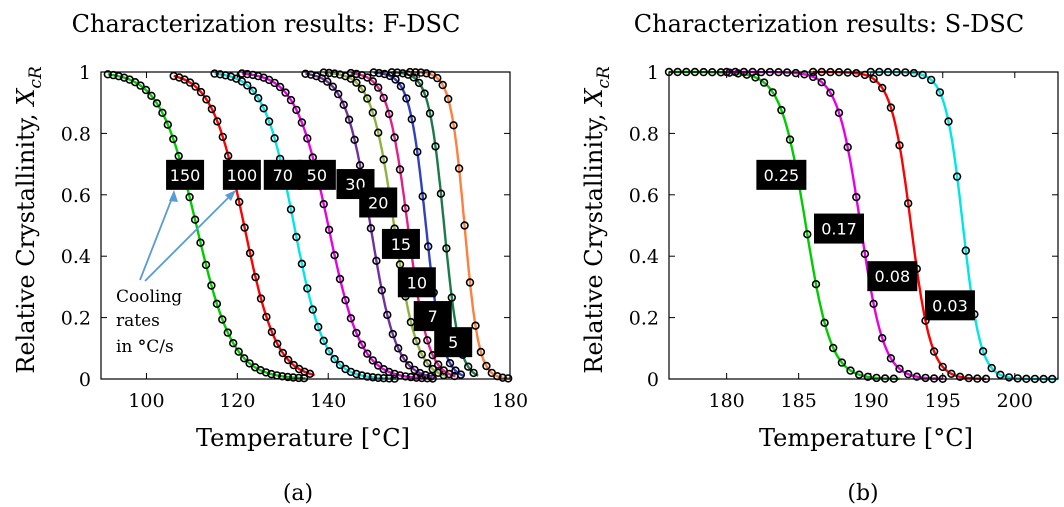 This screenshot has width=1064, height=507. I want to click on cooling-rate-annotation: Cooling rates in °C/s, so click(176, 273).